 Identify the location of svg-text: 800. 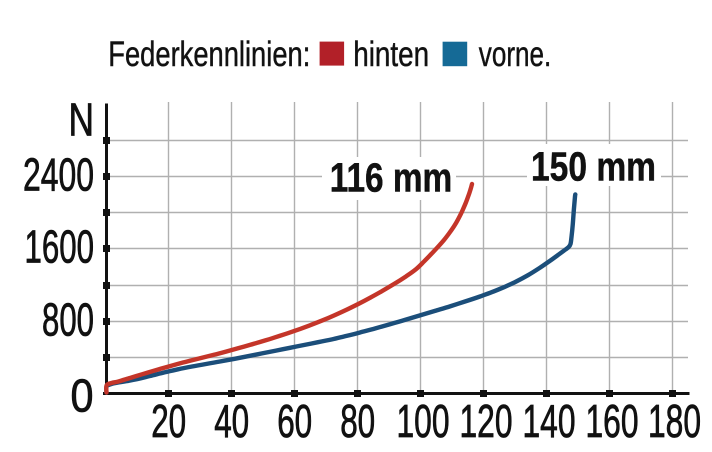
(68, 319).